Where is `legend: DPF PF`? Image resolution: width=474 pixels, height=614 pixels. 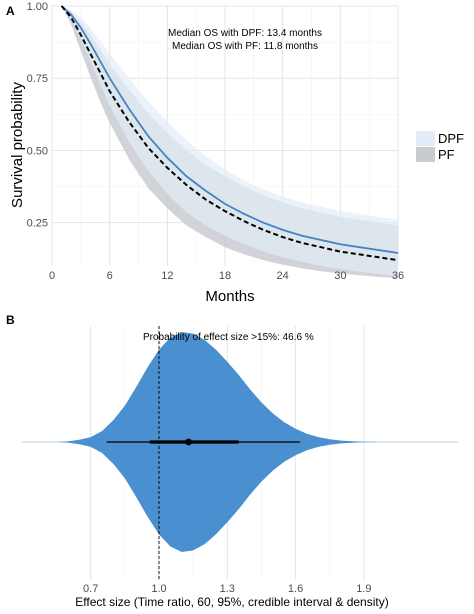 legend: DPF PF is located at coordinates (440, 146).